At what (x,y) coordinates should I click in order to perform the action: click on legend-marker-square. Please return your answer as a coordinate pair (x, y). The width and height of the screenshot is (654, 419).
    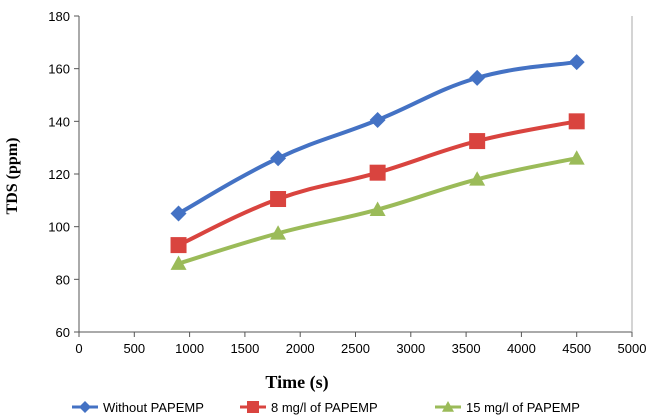
    Looking at the image, I should click on (253, 407).